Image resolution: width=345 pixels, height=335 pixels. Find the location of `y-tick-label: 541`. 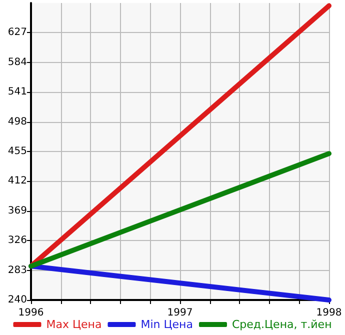

y-tick-label: 541 is located at coordinates (17, 92).